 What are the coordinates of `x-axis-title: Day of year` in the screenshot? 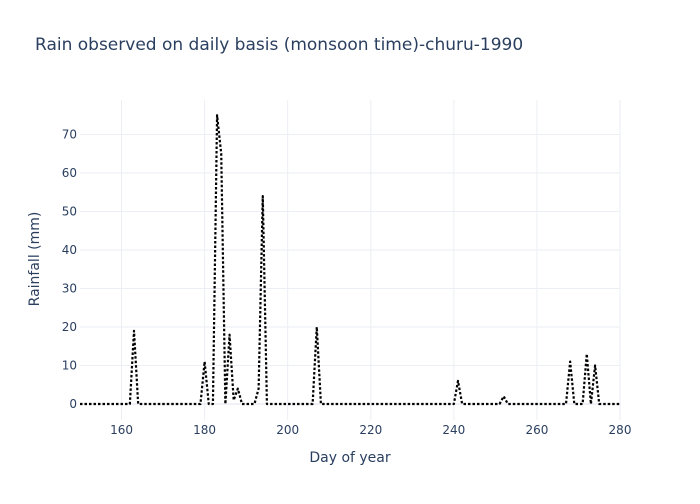 It's located at (350, 458).